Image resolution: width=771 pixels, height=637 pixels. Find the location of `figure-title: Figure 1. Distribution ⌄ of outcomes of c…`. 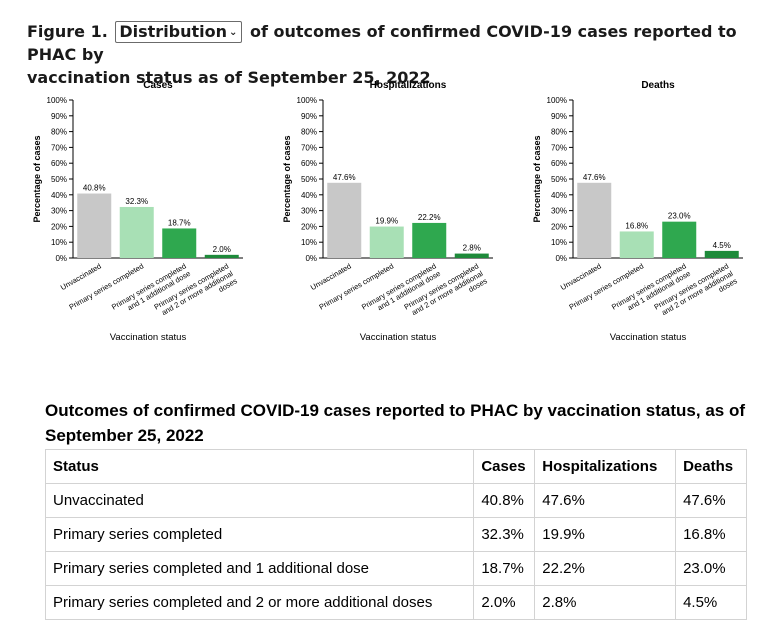

figure-title: Figure 1. Distribution ⌄ of outcomes of c… is located at coordinates (387, 54).